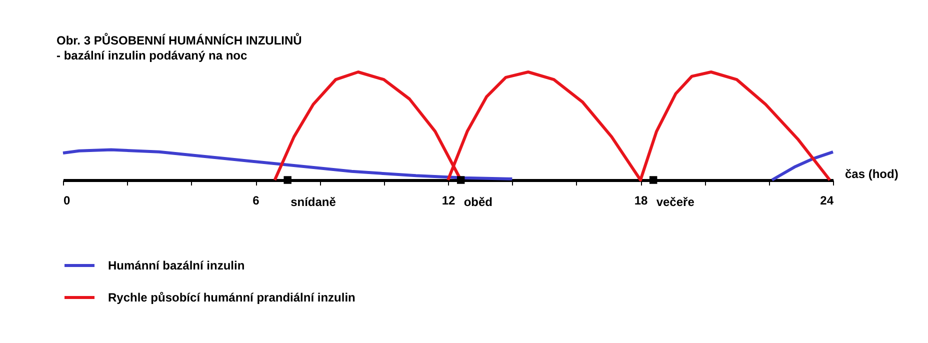 The height and width of the screenshot is (343, 928). I want to click on x-tick-label: 6, so click(256, 201).